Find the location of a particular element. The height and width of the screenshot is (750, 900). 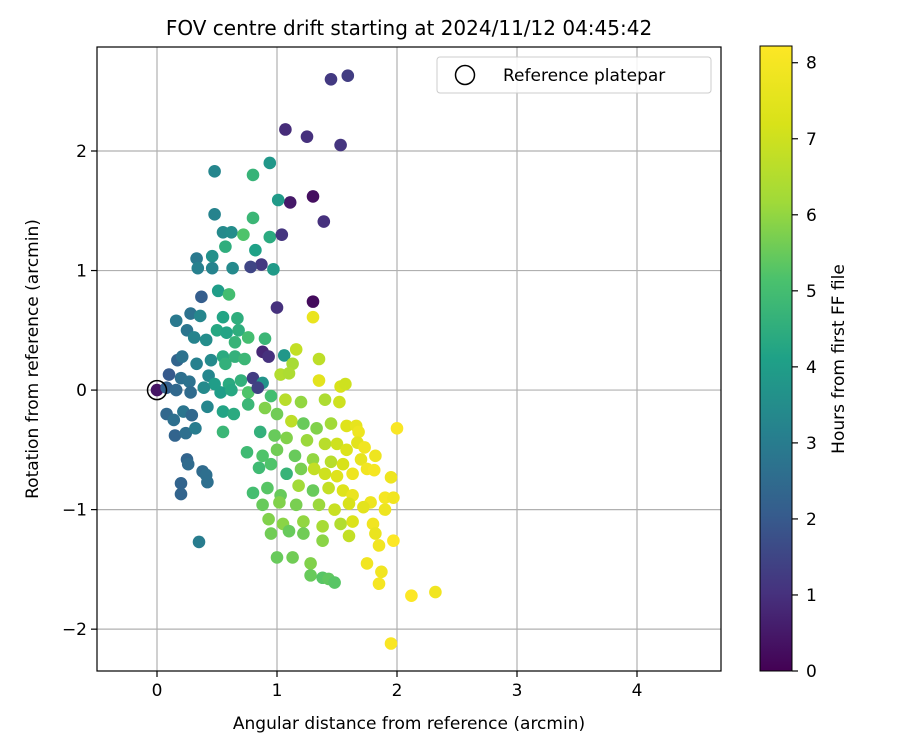

y-tick-label: 2 is located at coordinates (81, 152).